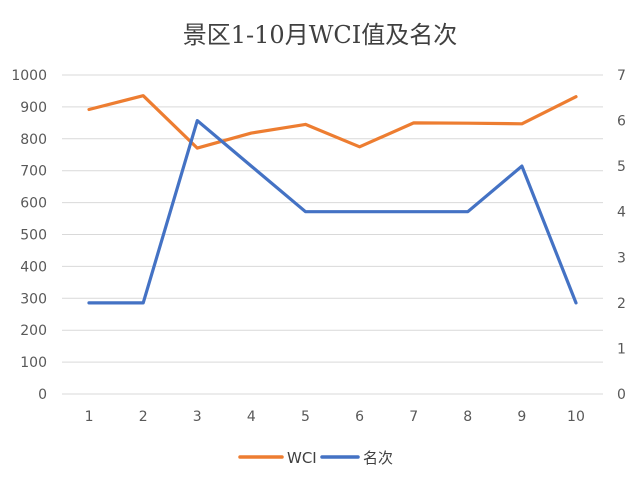 Image resolution: width=640 pixels, height=492 pixels. Describe the element at coordinates (621, 395) in the screenshot. I see `y-right-tick-label: 0` at that location.